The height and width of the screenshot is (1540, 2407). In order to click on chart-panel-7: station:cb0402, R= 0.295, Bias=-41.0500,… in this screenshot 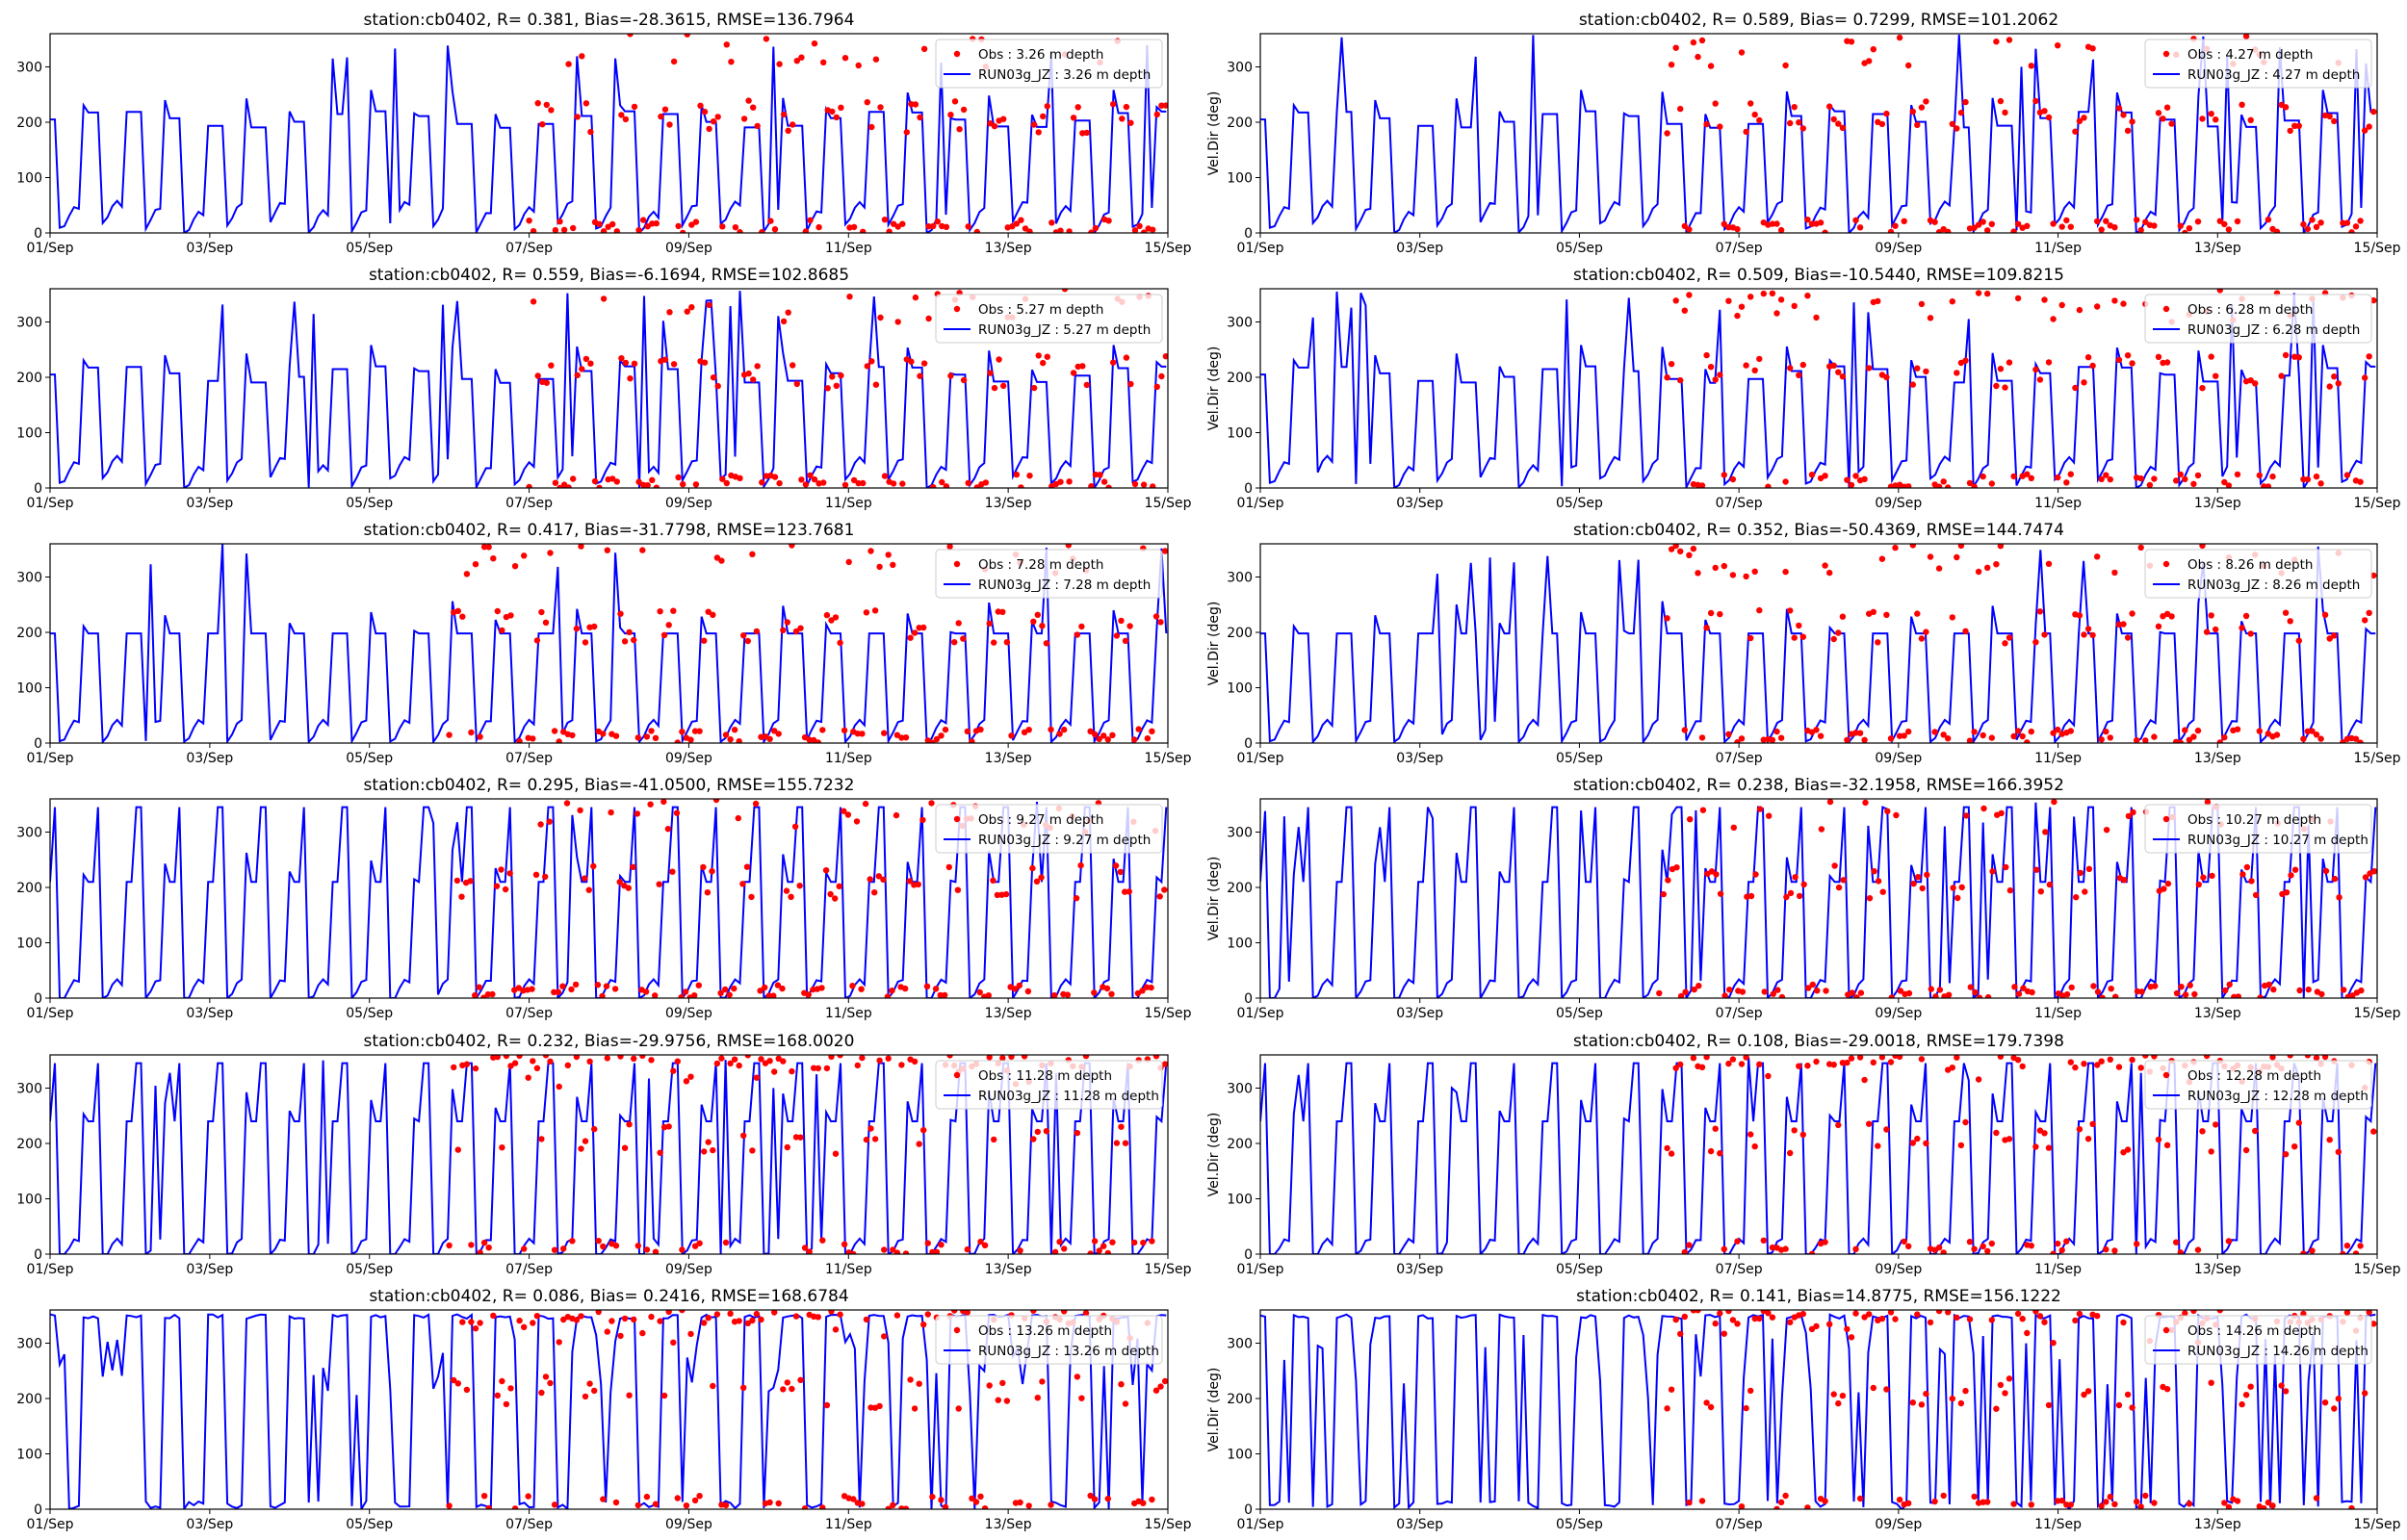, I will do `click(603, 898)`.